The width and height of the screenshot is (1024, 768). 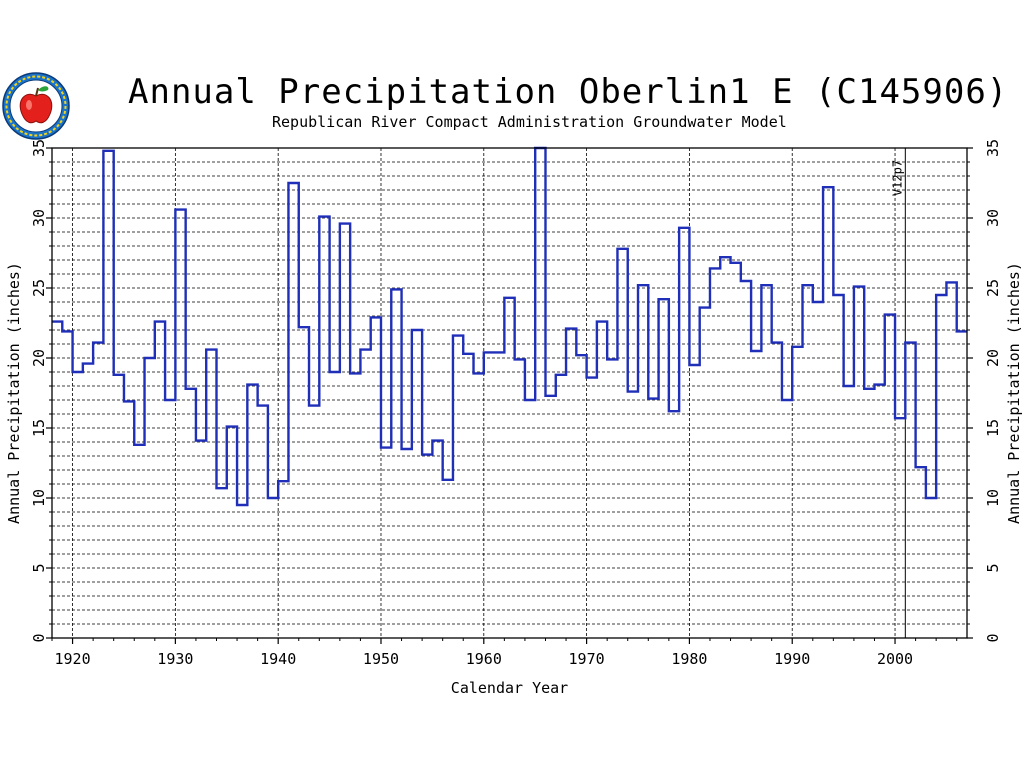 I want to click on y-tick-label-left: 35, so click(x=39, y=148).